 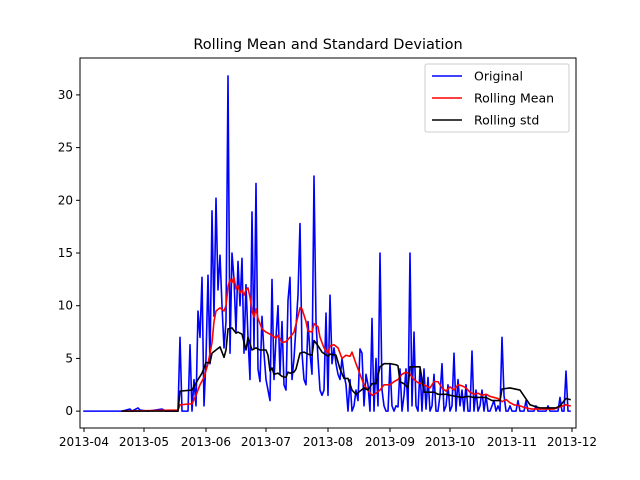 What do you see at coordinates (572, 442) in the screenshot?
I see `x-tick-label: 2013-12` at bounding box center [572, 442].